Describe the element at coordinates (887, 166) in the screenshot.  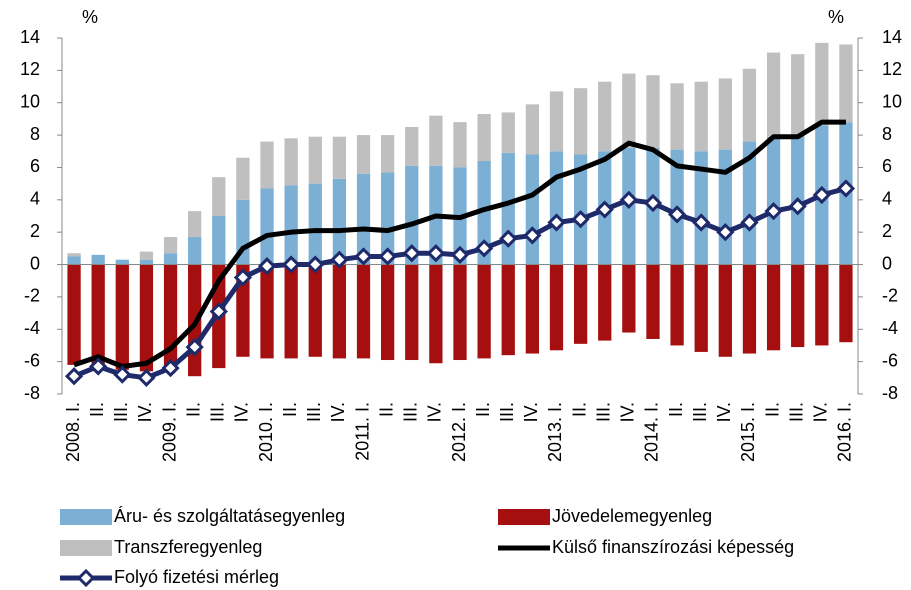
I see `y2-tick-label: 6` at that location.